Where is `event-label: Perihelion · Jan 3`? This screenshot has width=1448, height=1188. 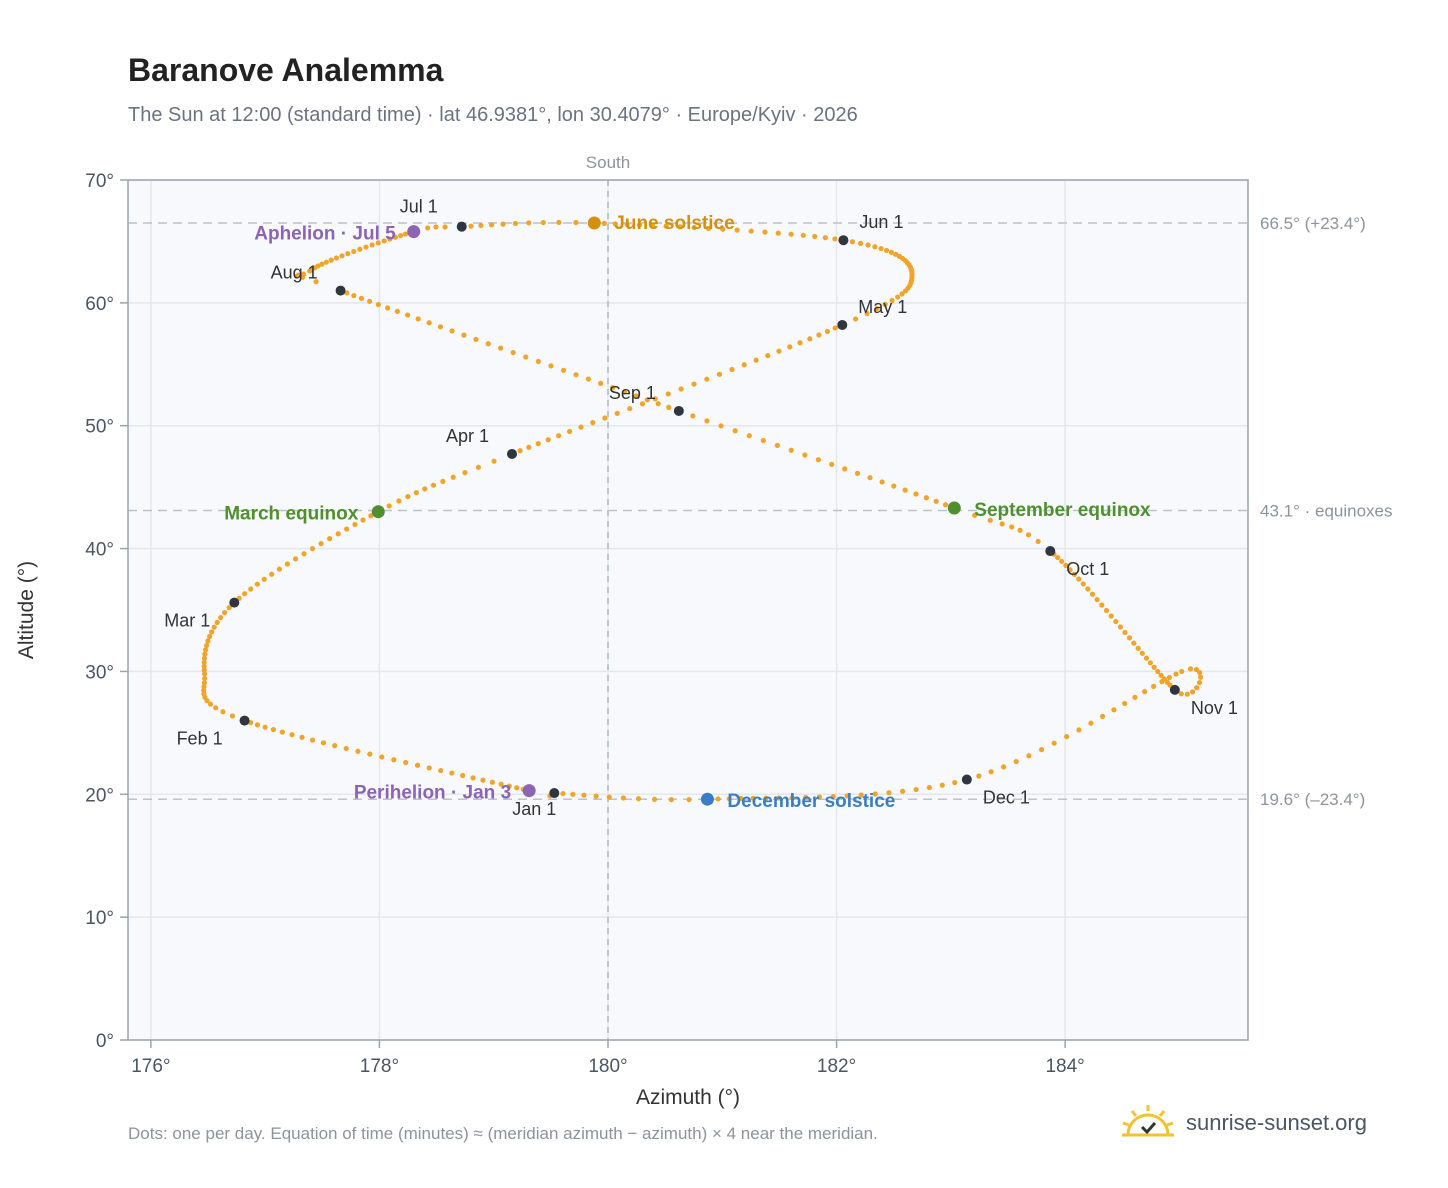
event-label: Perihelion · Jan 3 is located at coordinates (432, 793).